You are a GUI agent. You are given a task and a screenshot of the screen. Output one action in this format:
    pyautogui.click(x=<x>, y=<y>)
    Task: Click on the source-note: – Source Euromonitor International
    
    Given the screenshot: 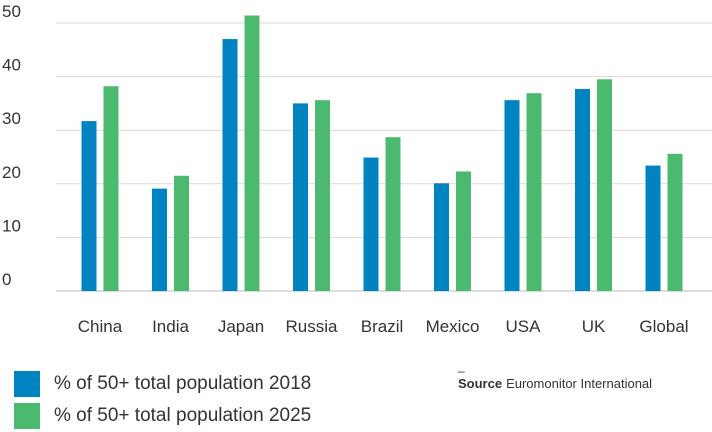 What is the action you would take?
    pyautogui.click(x=555, y=377)
    